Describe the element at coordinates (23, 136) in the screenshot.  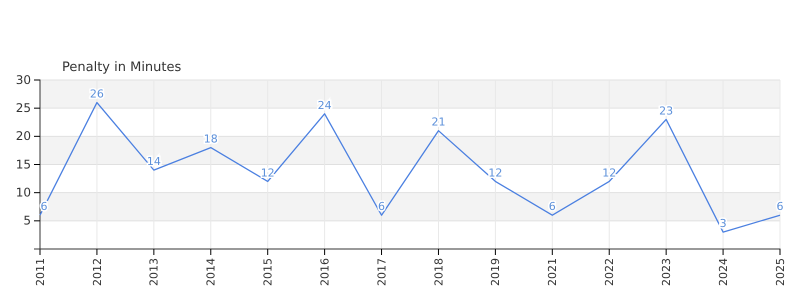
I see `y-tick-label: 20` at that location.